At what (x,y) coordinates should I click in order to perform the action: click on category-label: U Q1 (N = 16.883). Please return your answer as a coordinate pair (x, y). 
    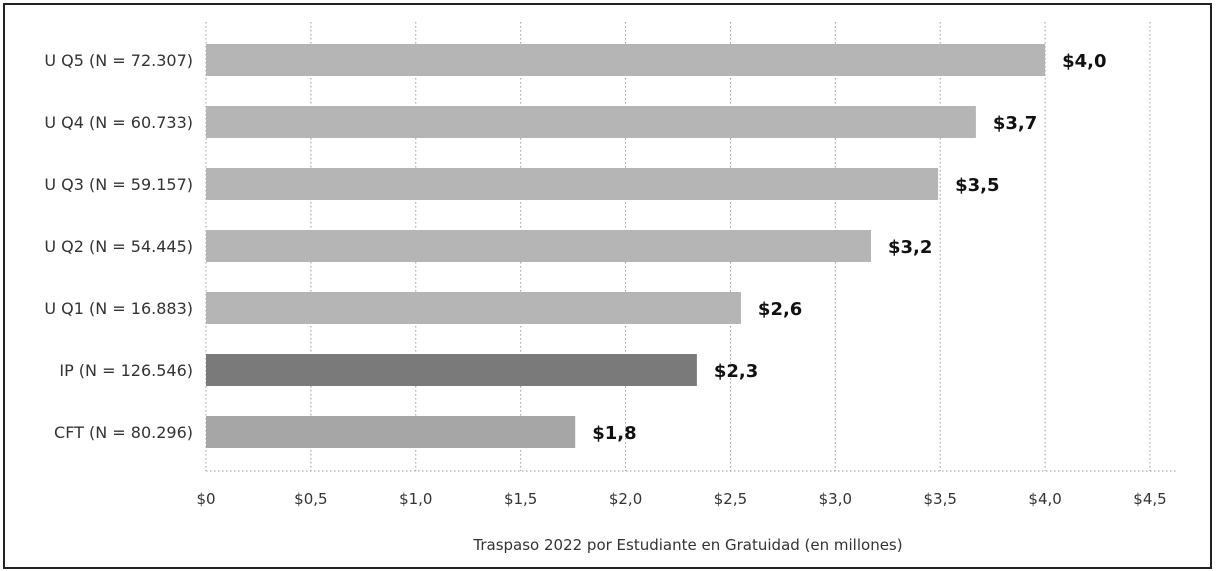
    Looking at the image, I should click on (118, 308).